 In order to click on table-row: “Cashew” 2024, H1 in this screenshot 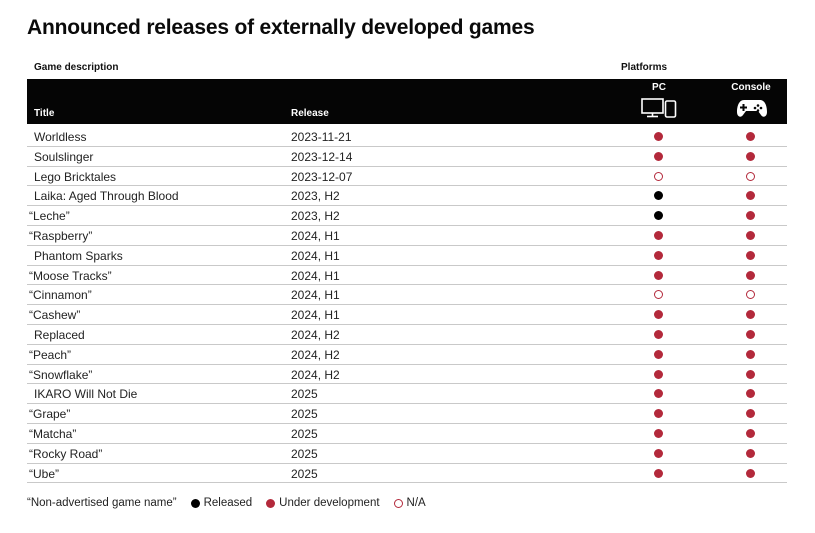, I will do `click(407, 315)`.